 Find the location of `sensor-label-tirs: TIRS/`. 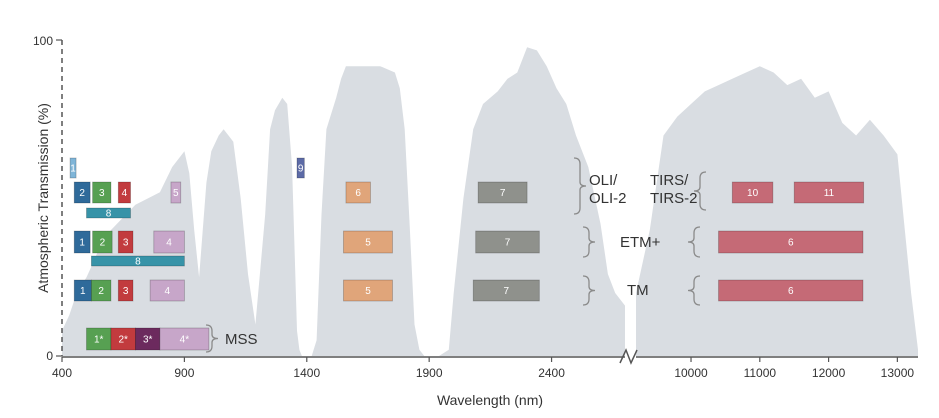

sensor-label-tirs: TIRS/ is located at coordinates (669, 180).